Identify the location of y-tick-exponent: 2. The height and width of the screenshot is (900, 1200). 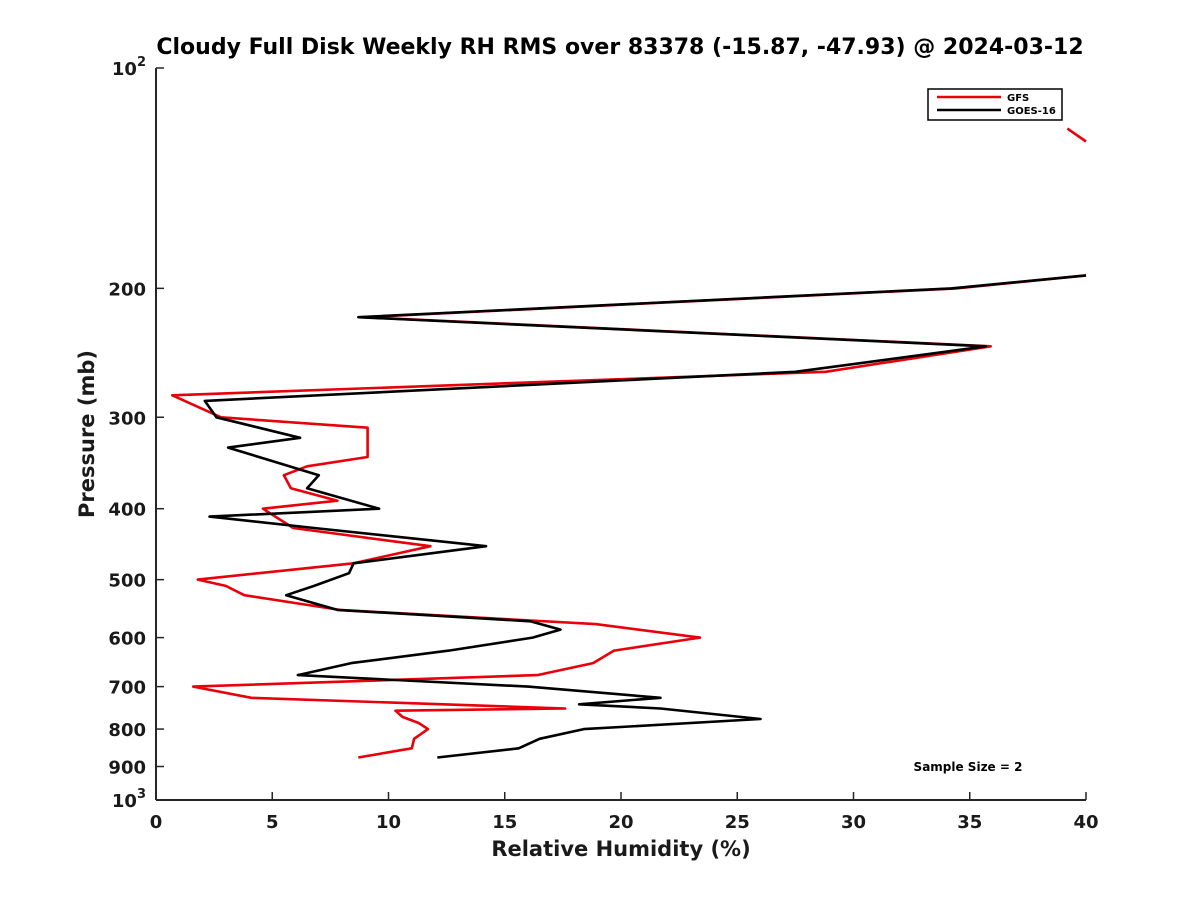
(141, 62).